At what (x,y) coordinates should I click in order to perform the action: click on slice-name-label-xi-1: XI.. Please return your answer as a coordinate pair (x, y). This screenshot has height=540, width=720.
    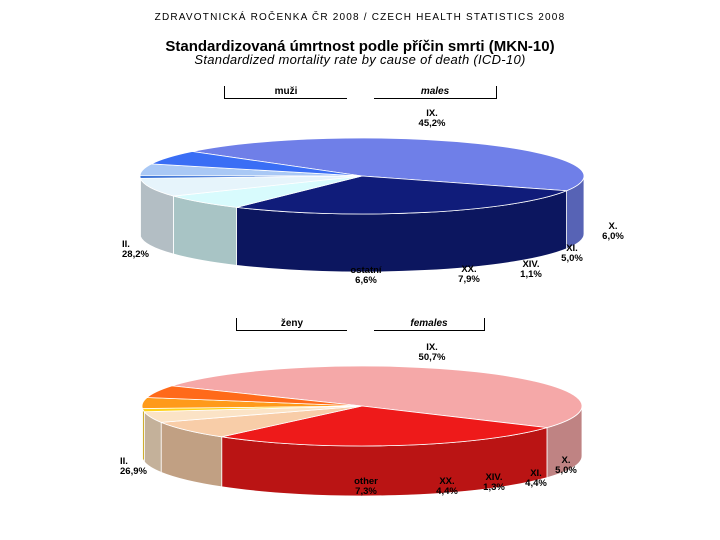
    Looking at the image, I should click on (536, 473).